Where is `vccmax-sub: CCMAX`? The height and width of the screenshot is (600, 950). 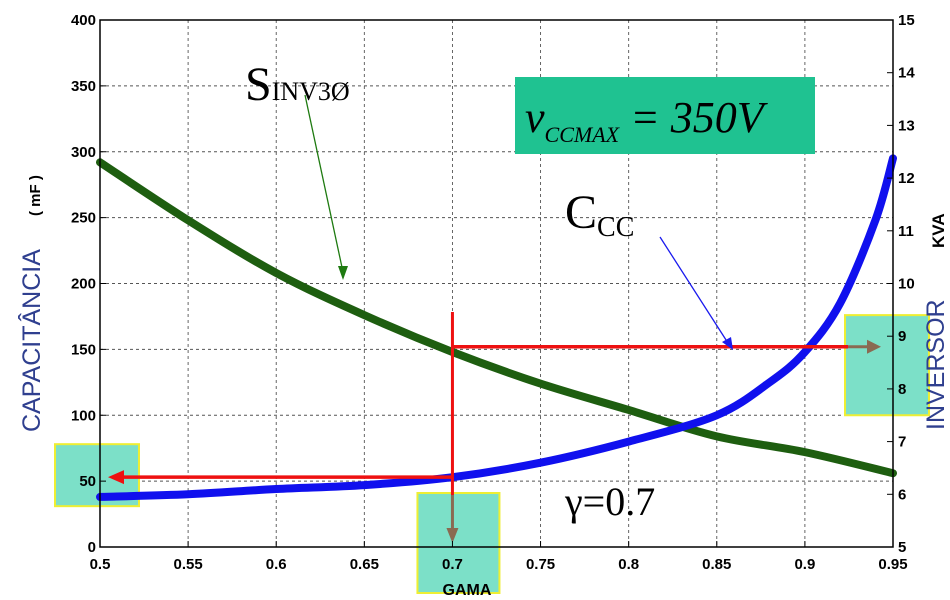
vccmax-sub: CCMAX is located at coordinates (583, 134).